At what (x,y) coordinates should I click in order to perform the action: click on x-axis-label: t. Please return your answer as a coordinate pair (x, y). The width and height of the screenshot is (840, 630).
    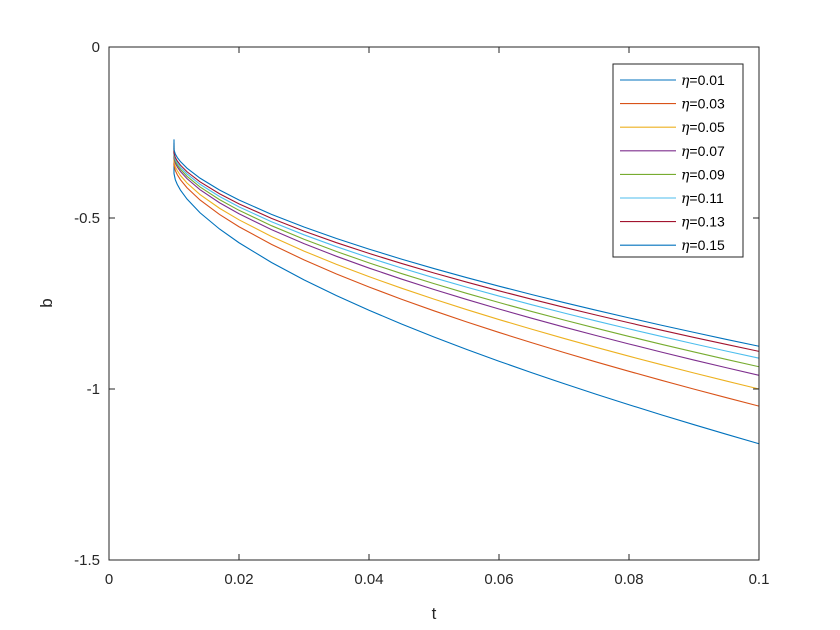
    Looking at the image, I should click on (434, 613).